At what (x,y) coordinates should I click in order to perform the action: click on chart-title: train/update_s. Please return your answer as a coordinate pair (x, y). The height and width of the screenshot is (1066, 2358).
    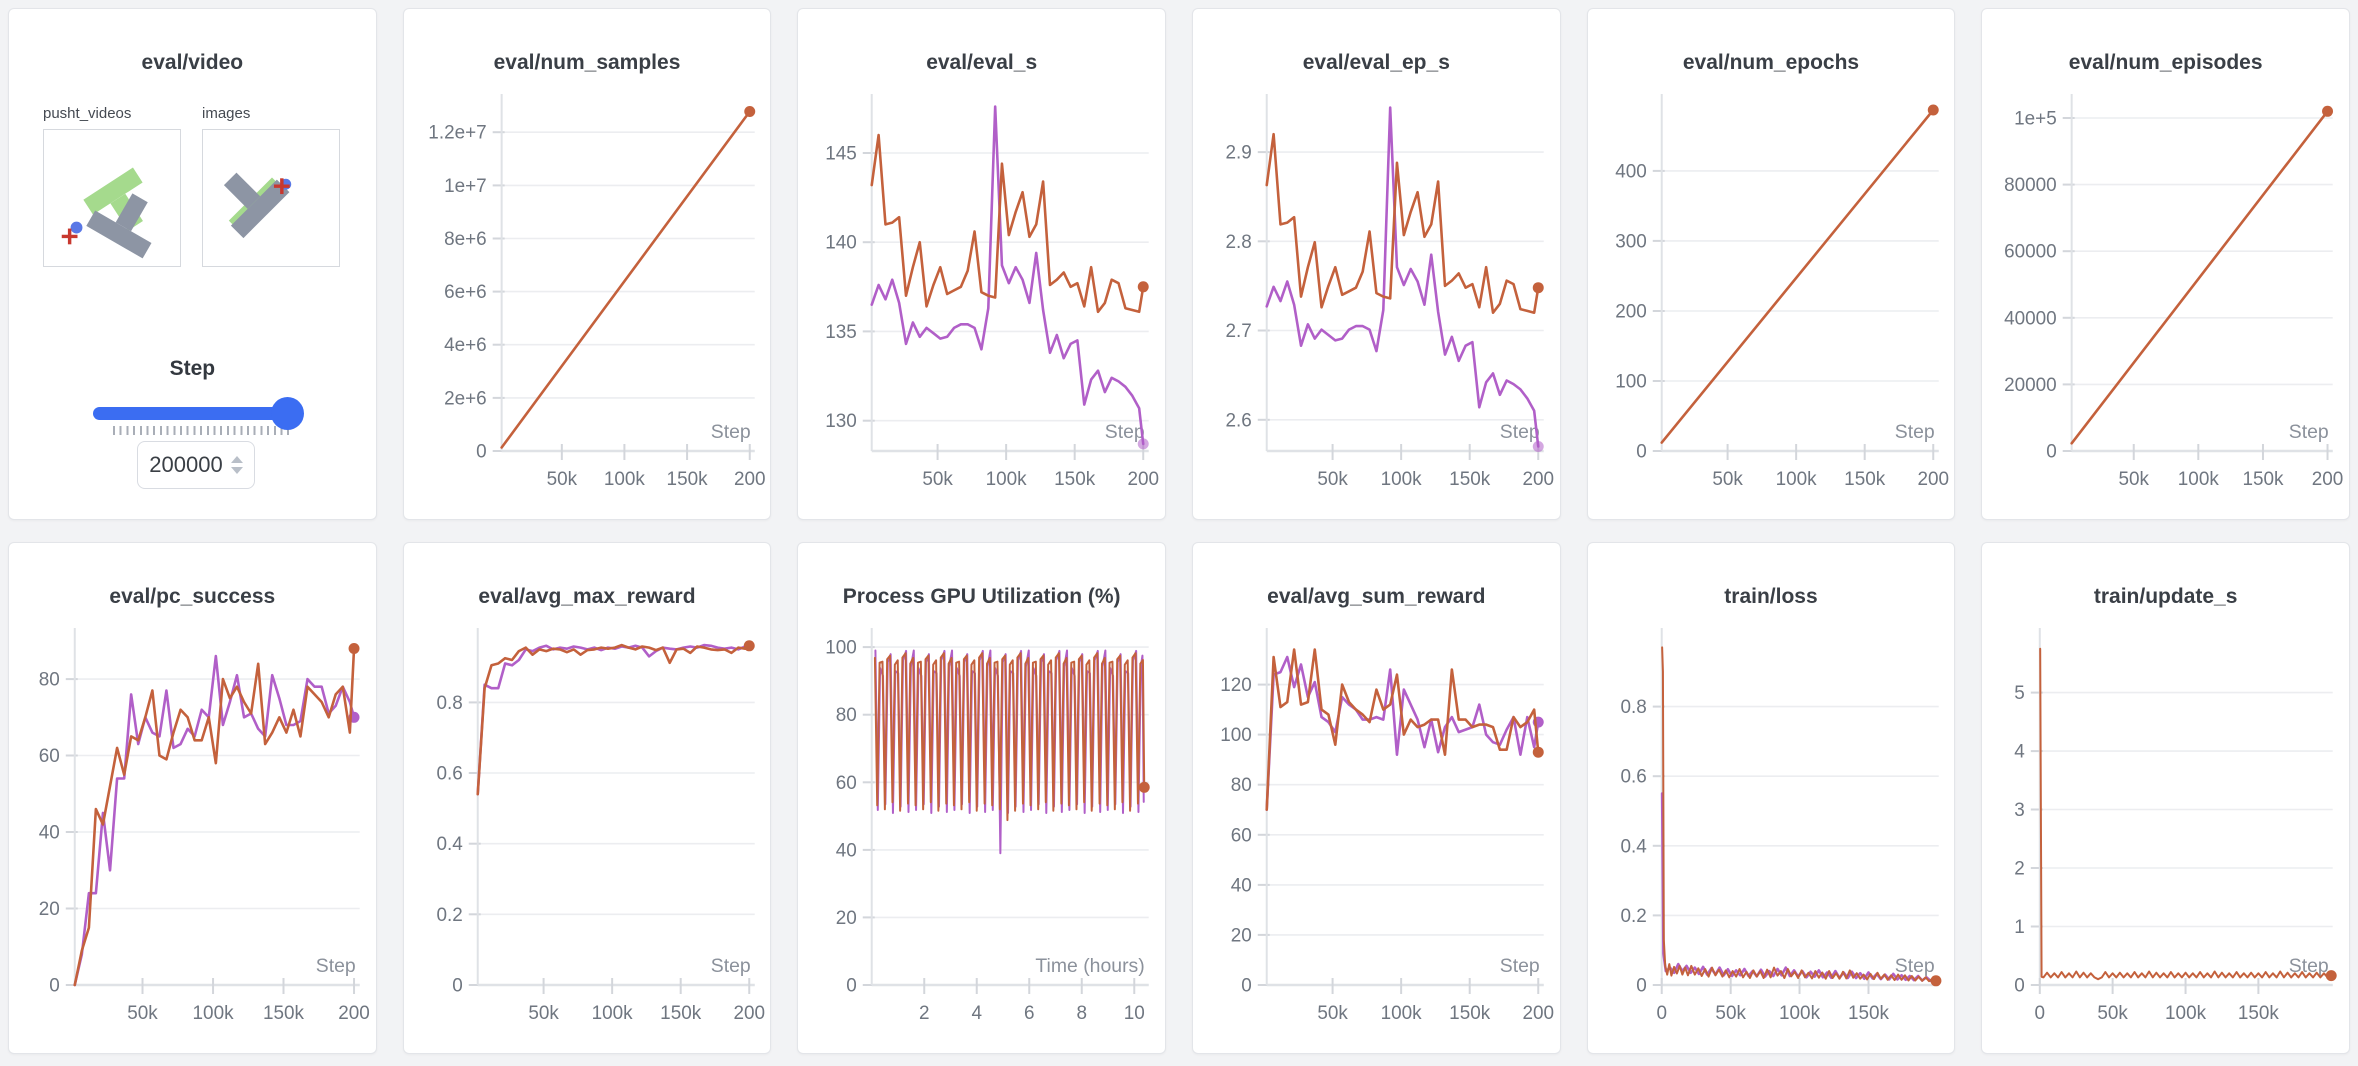
    Looking at the image, I should click on (2165, 596).